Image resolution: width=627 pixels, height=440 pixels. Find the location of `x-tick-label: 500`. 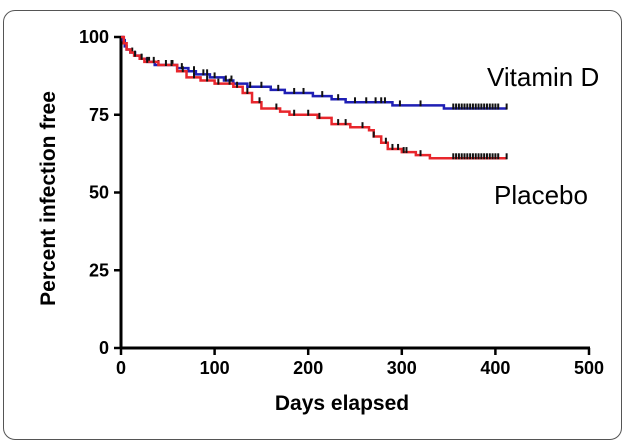

x-tick-label: 500 is located at coordinates (589, 368).